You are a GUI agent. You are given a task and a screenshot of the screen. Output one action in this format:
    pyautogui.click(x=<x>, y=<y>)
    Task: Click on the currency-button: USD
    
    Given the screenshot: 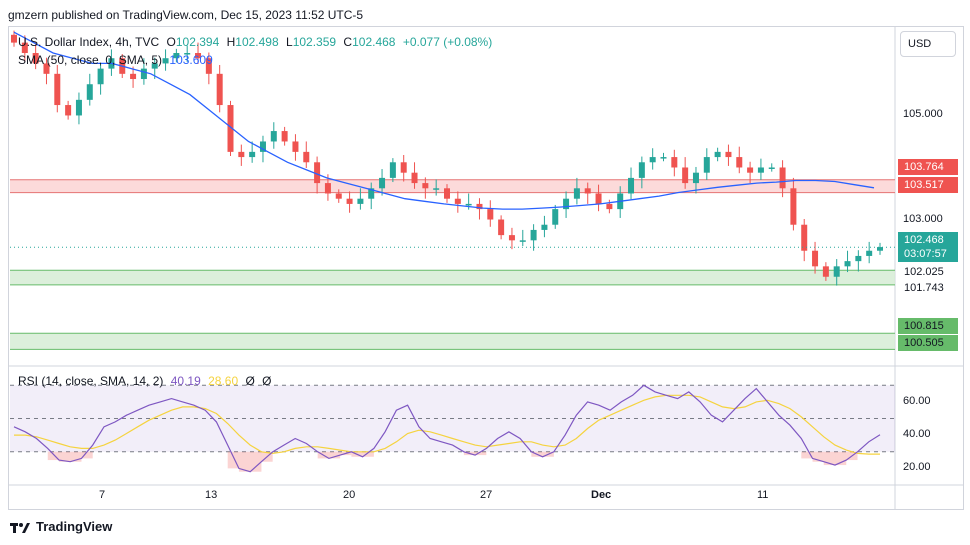 What is the action you would take?
    pyautogui.click(x=928, y=44)
    